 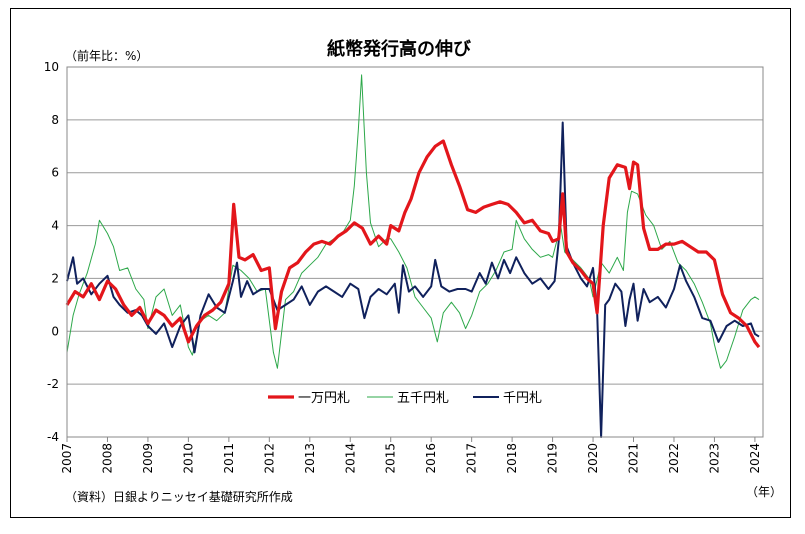 I want to click on y-unit-label: （前年比：%）, so click(x=106, y=55).